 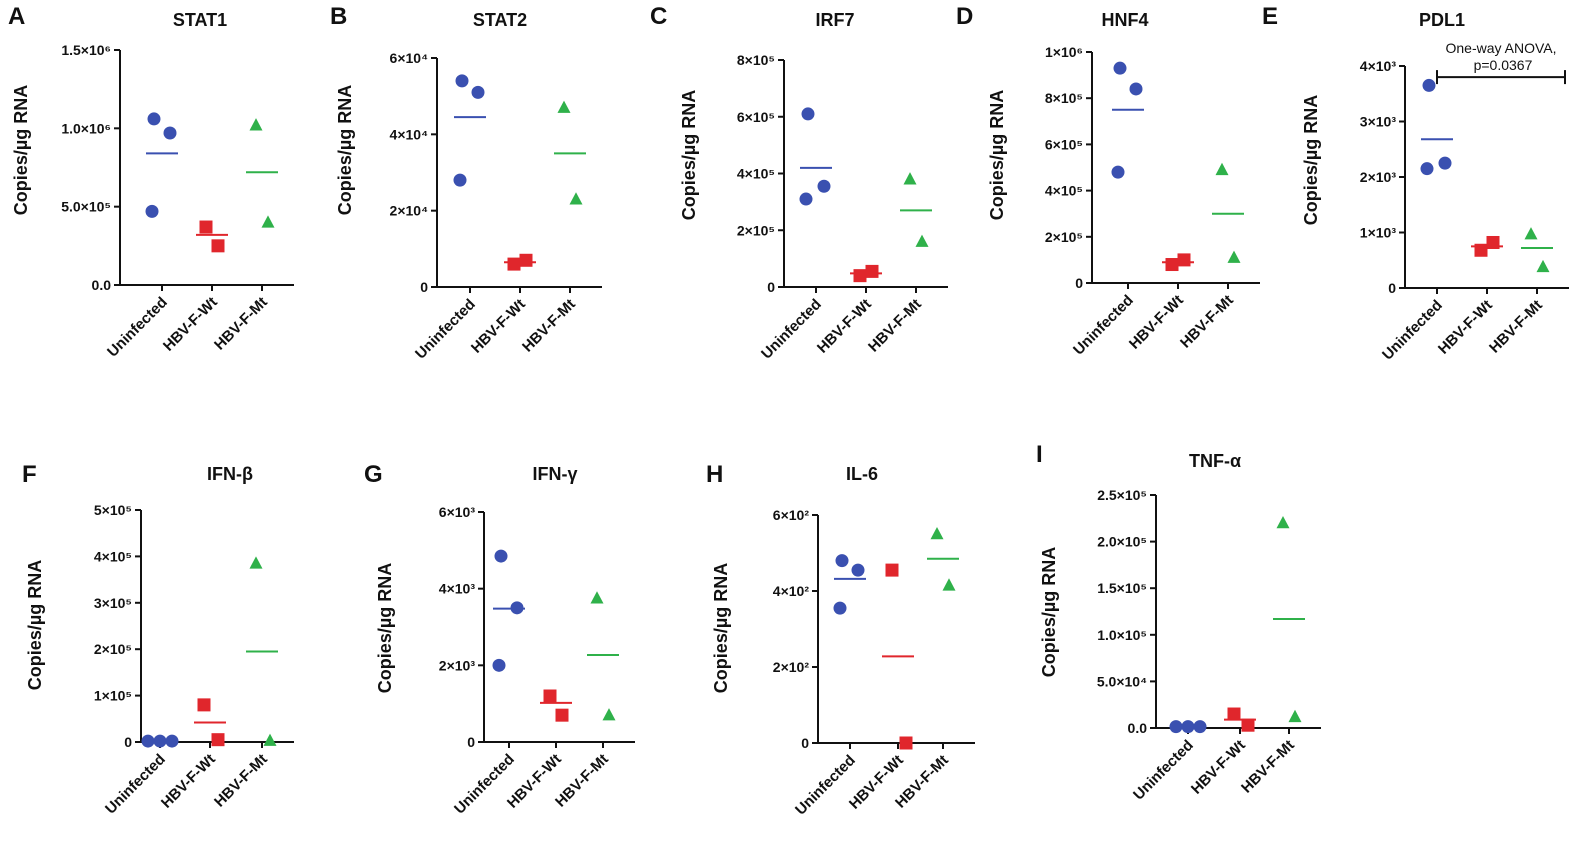 I want to click on y-tick-label: 1.0×10⁵, so click(x=1122, y=635).